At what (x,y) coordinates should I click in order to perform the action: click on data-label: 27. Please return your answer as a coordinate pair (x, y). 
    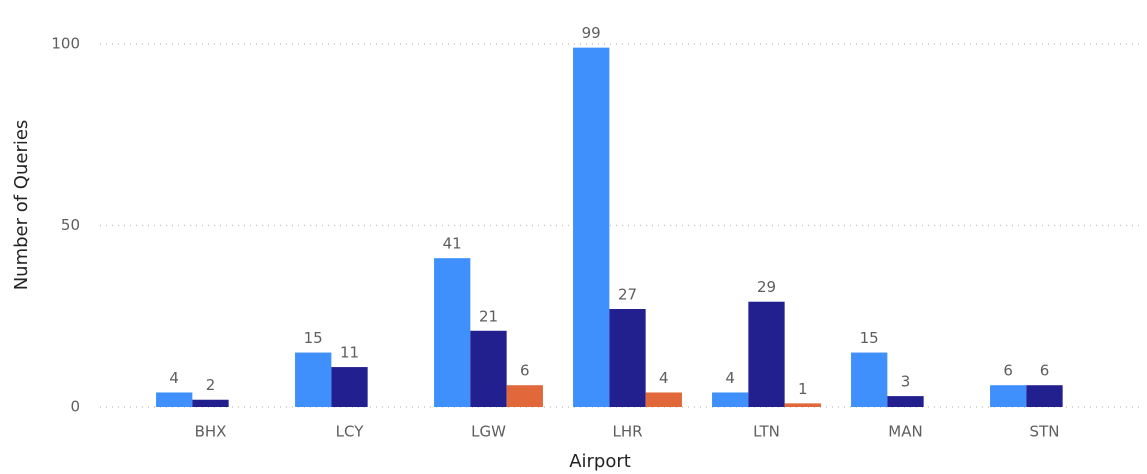
    Looking at the image, I should click on (627, 294).